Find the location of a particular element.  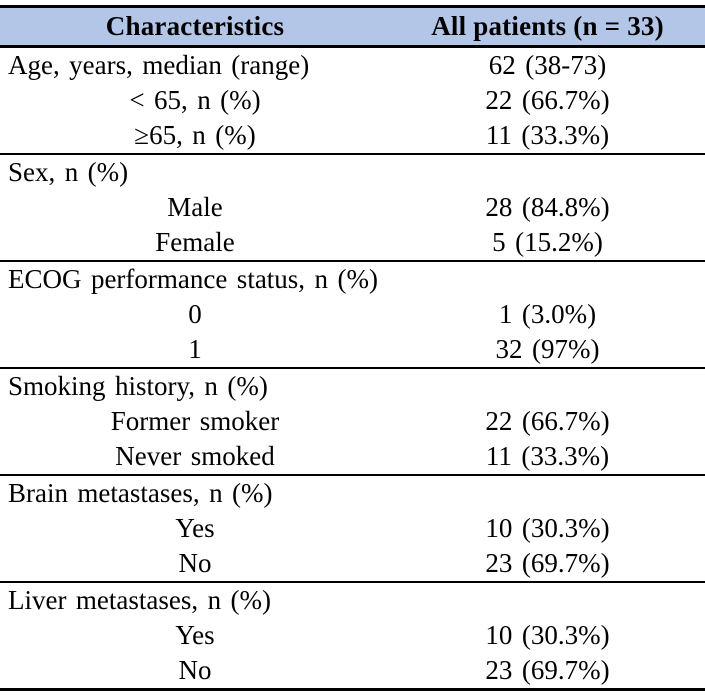

table-row: Brain metastases, n (%) is located at coordinates (352, 493).